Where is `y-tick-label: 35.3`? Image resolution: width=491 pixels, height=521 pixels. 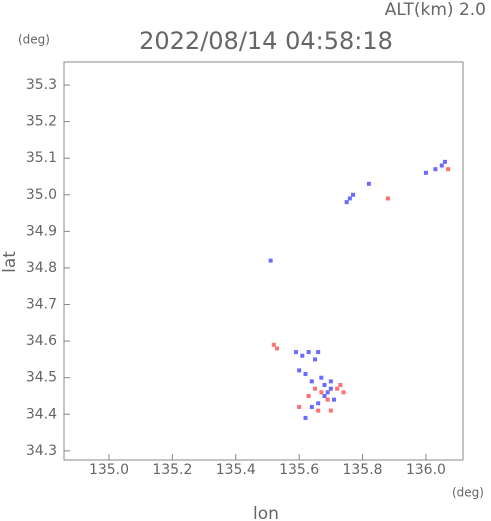 y-tick-label: 35.3 is located at coordinates (41, 85).